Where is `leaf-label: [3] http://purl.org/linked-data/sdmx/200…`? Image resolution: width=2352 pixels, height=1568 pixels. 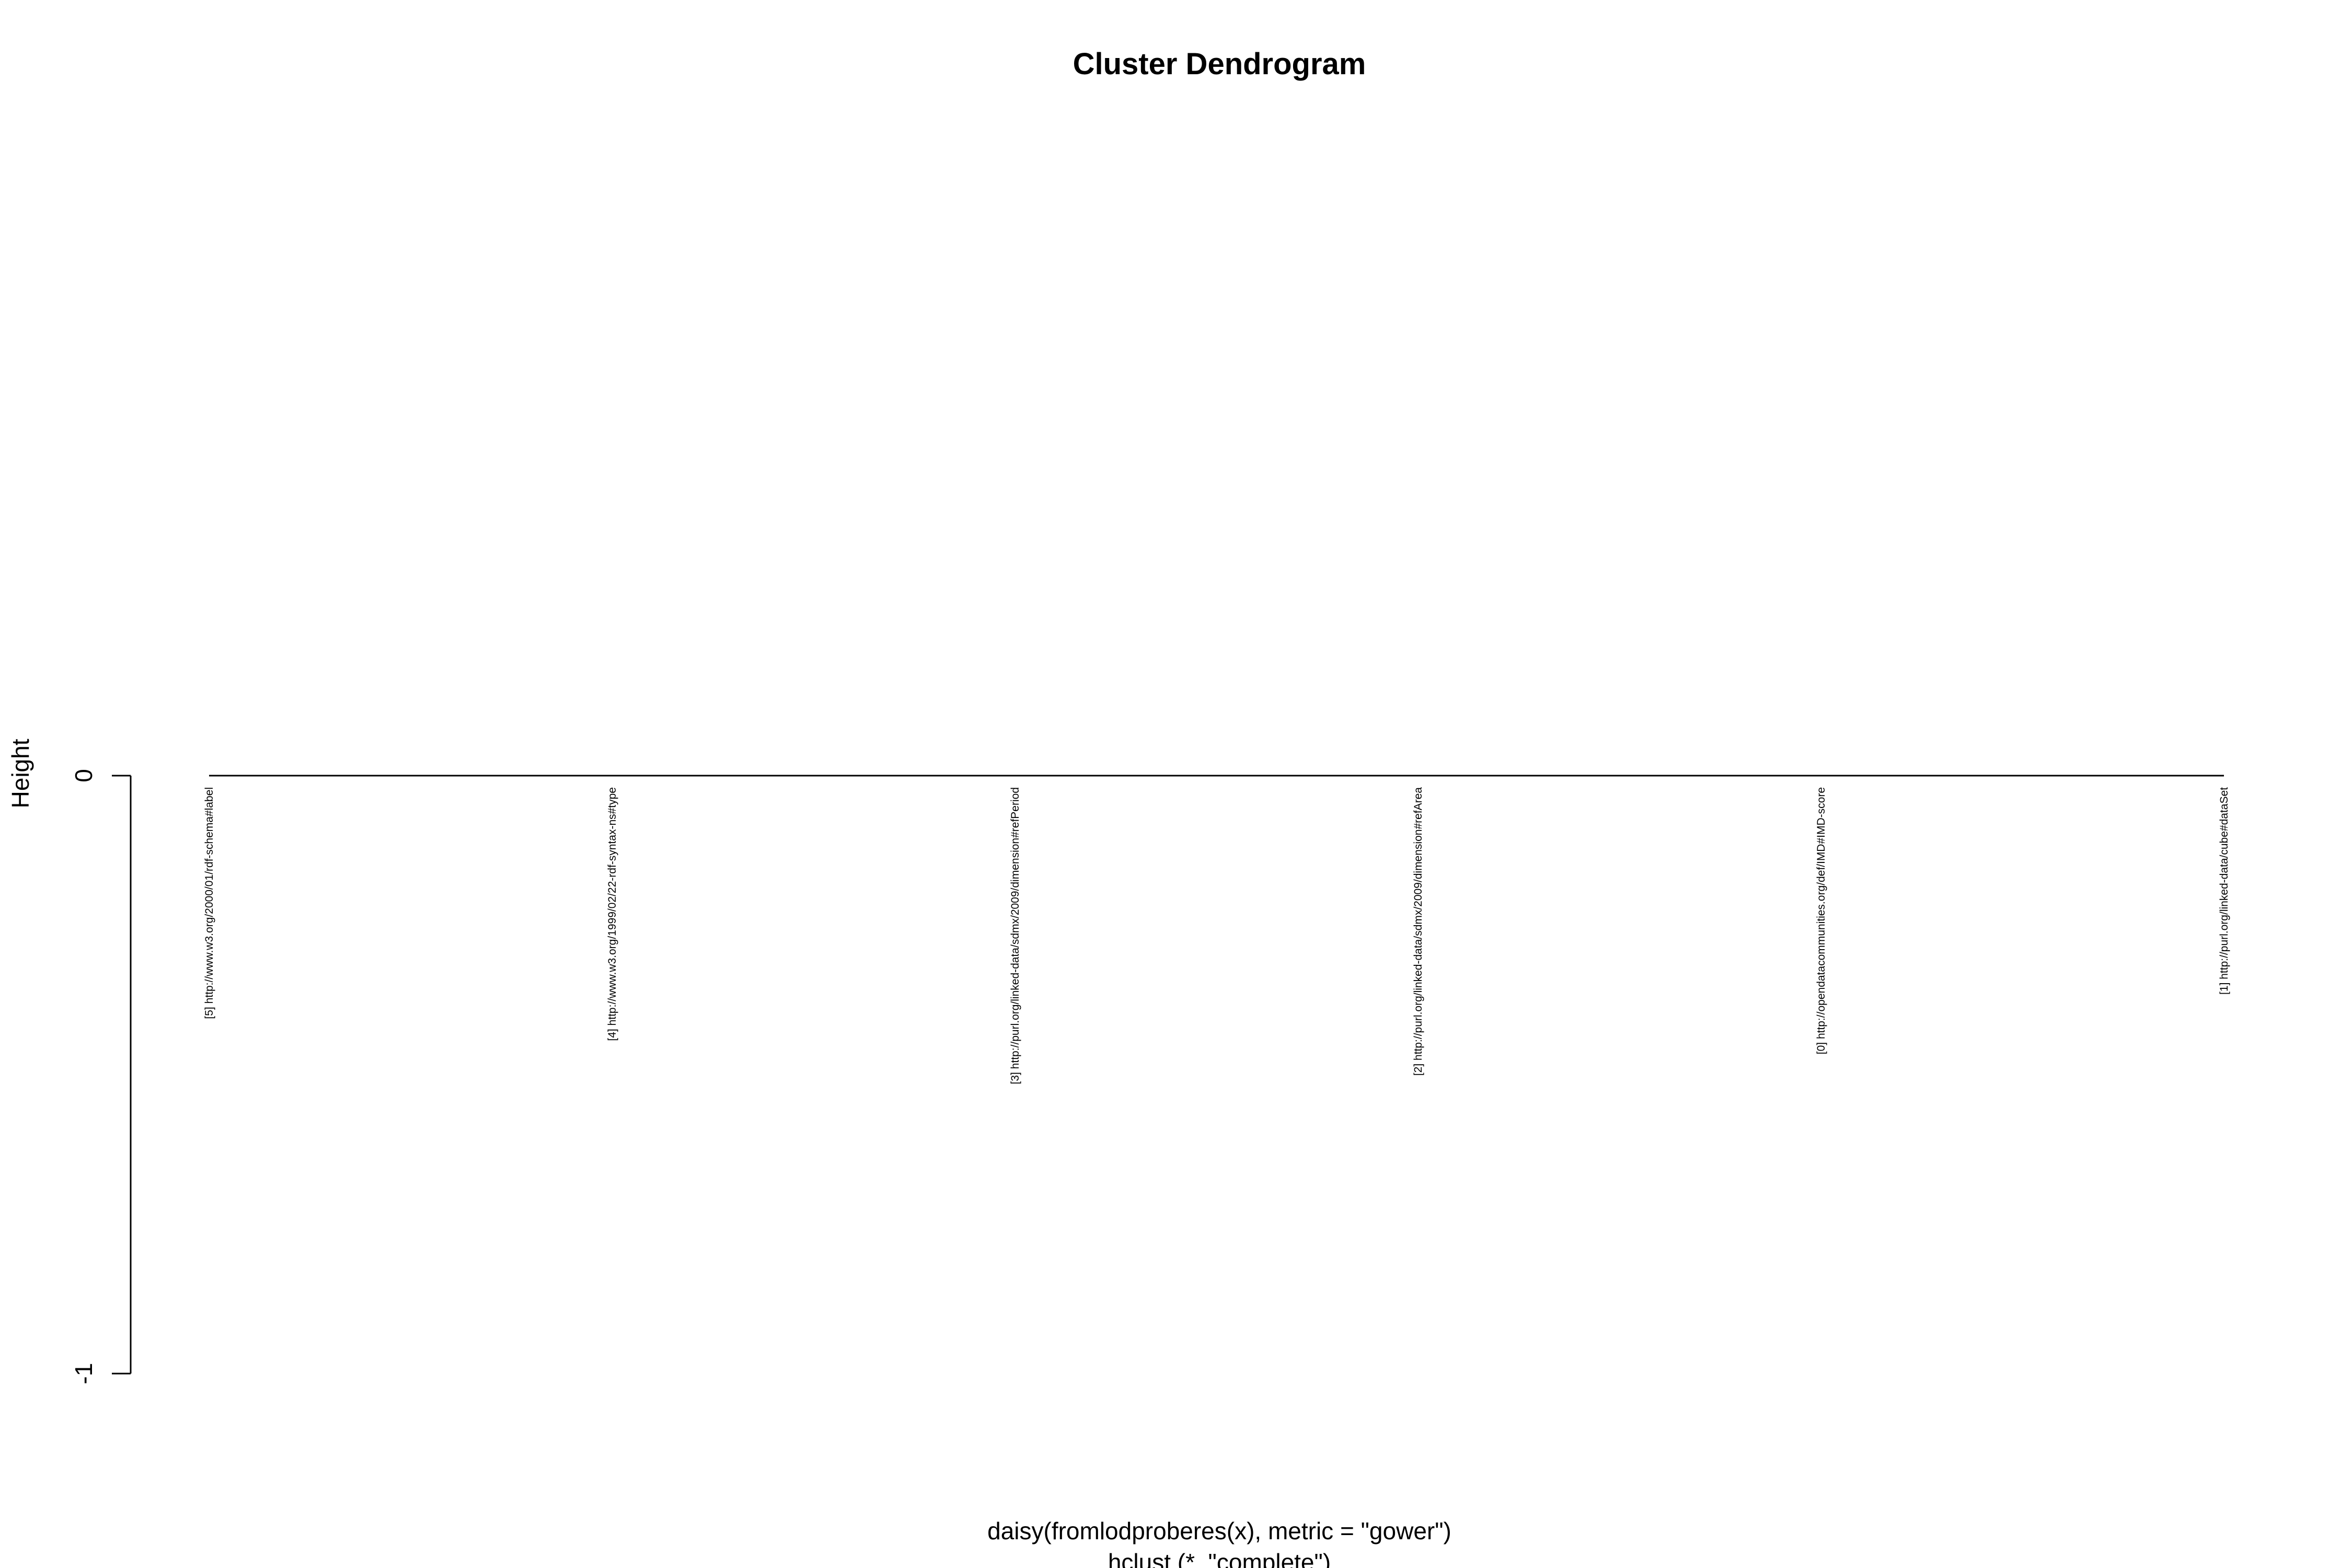
leaf-label: [3] http://purl.org/linked-data/sdmx/200… is located at coordinates (1015, 936).